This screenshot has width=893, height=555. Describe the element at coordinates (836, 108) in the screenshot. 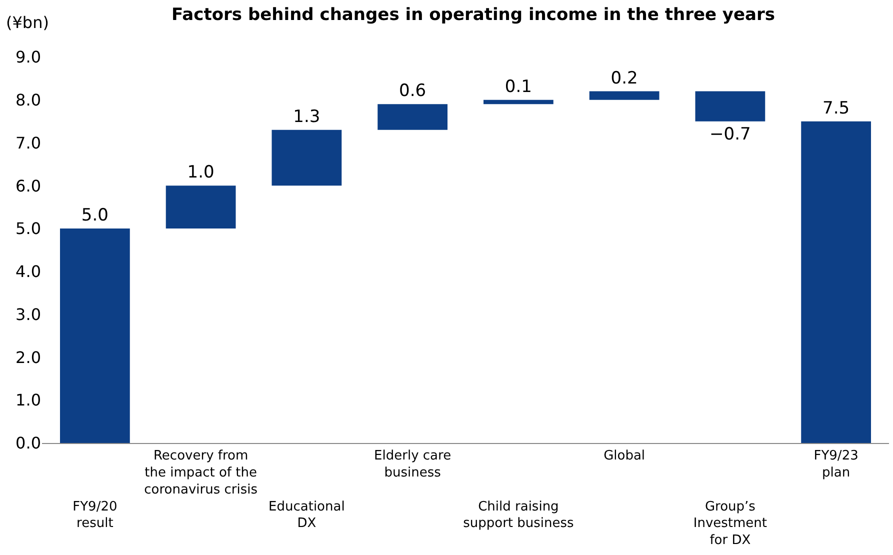

I see `data-label: 7.5` at that location.